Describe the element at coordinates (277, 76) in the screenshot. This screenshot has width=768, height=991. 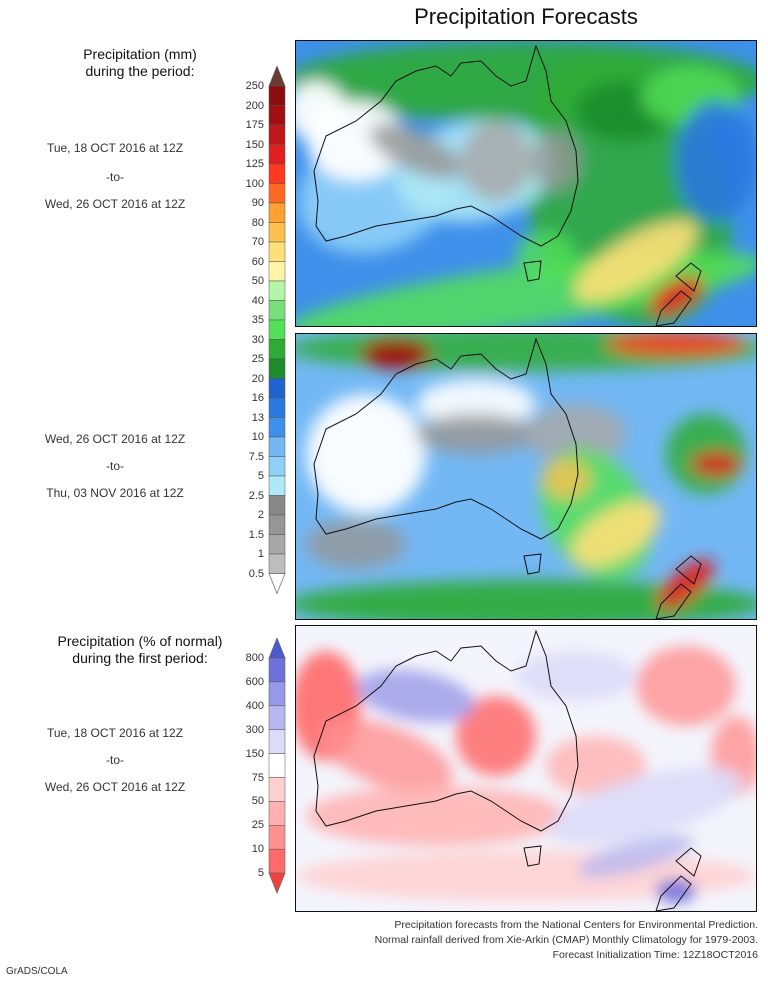
I see `colorbar-over-triangle` at that location.